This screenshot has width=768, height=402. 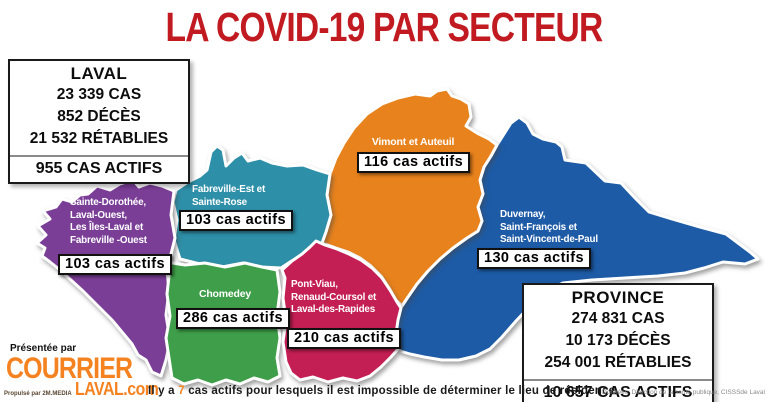 I want to click on province-recovered: 254 001 RÉTABLIES, so click(x=618, y=362).